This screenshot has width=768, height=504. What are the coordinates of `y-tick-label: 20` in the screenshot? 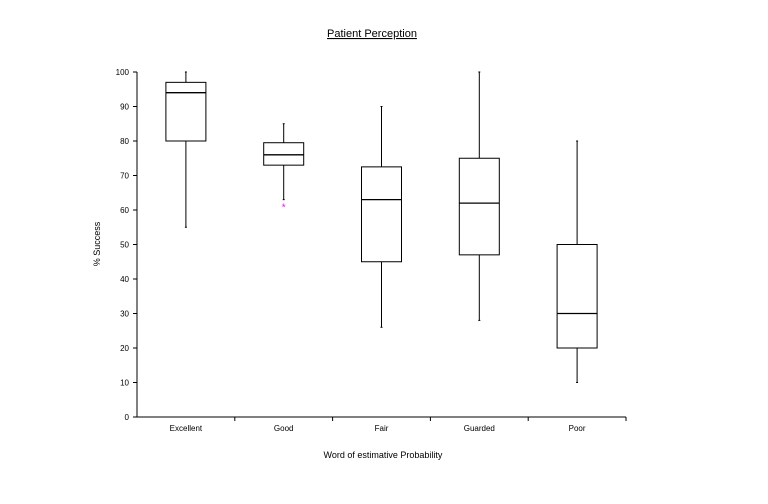 It's located at (124, 348).